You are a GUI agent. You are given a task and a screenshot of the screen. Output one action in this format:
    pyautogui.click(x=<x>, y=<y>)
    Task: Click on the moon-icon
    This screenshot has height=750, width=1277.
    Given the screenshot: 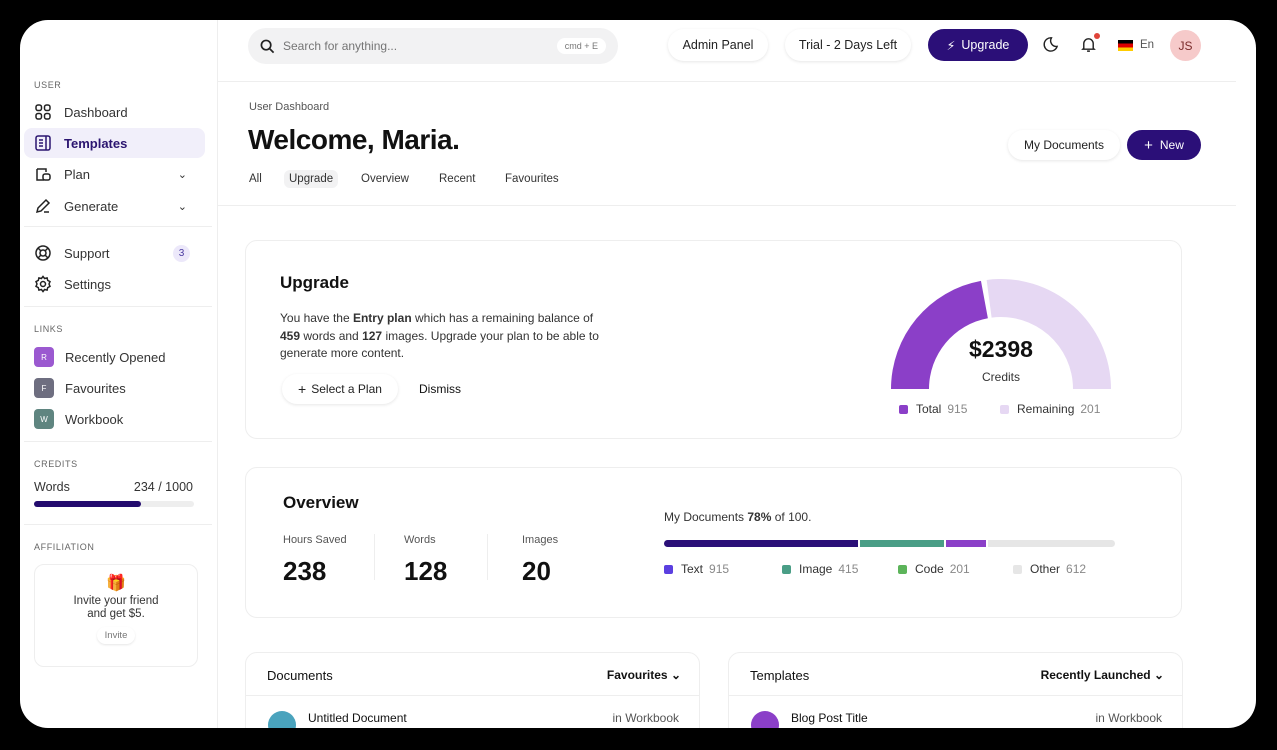 What is the action you would take?
    pyautogui.click(x=1051, y=44)
    